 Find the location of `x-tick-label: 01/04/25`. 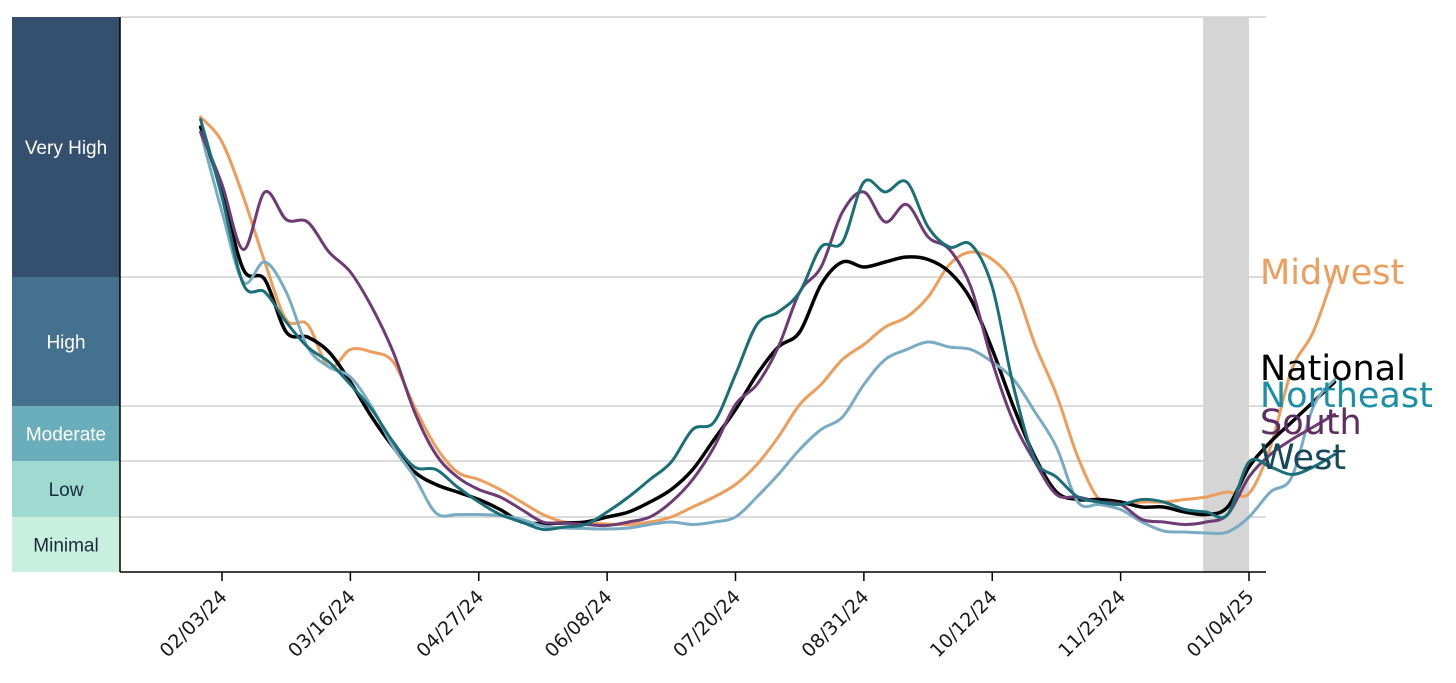

x-tick-label: 01/04/25 is located at coordinates (1221, 624).